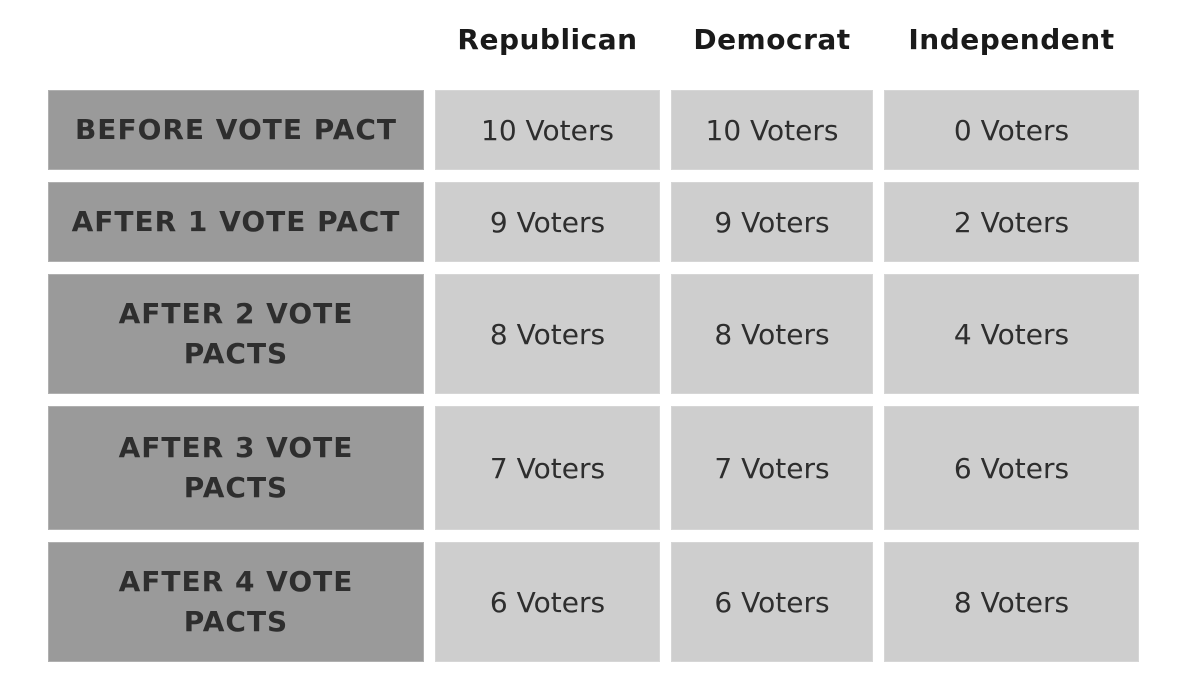 This screenshot has width=1200, height=686. What do you see at coordinates (547, 334) in the screenshot?
I see `cell-republican-after-2: 8 Voters` at bounding box center [547, 334].